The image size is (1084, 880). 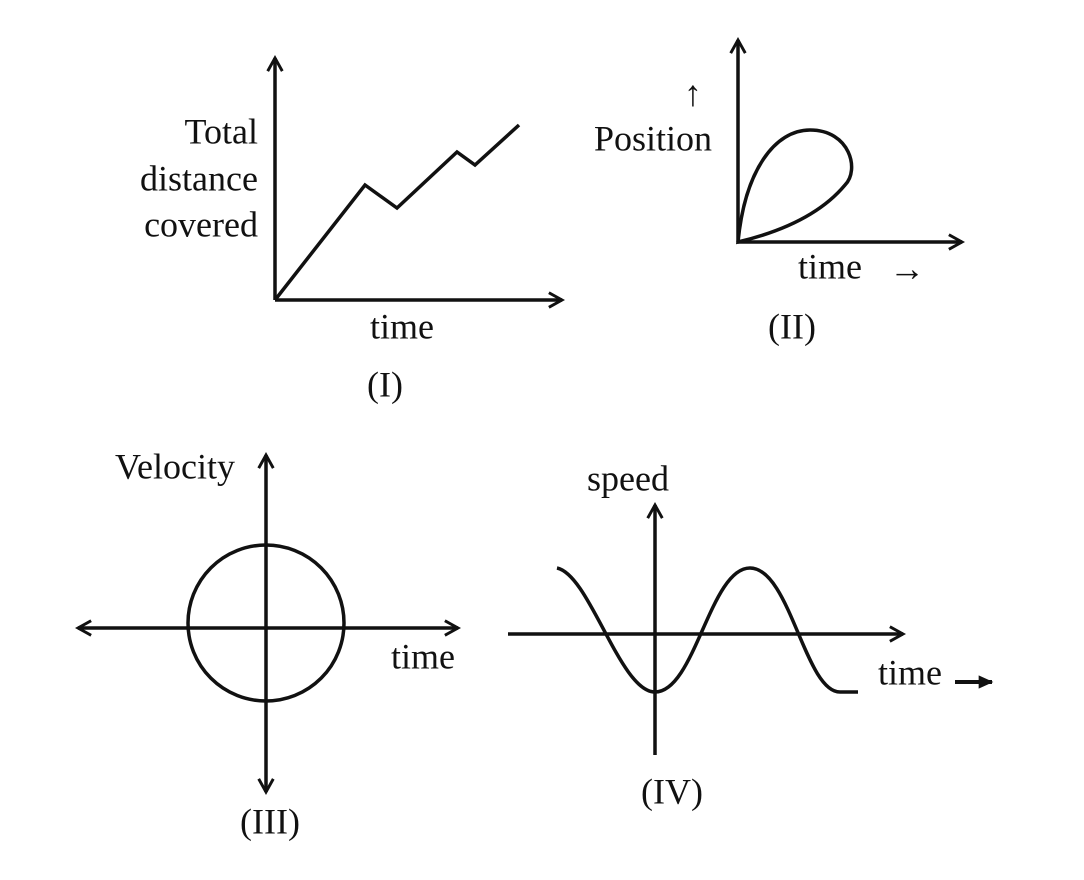 I want to click on y-label: distance, so click(x=199, y=178).